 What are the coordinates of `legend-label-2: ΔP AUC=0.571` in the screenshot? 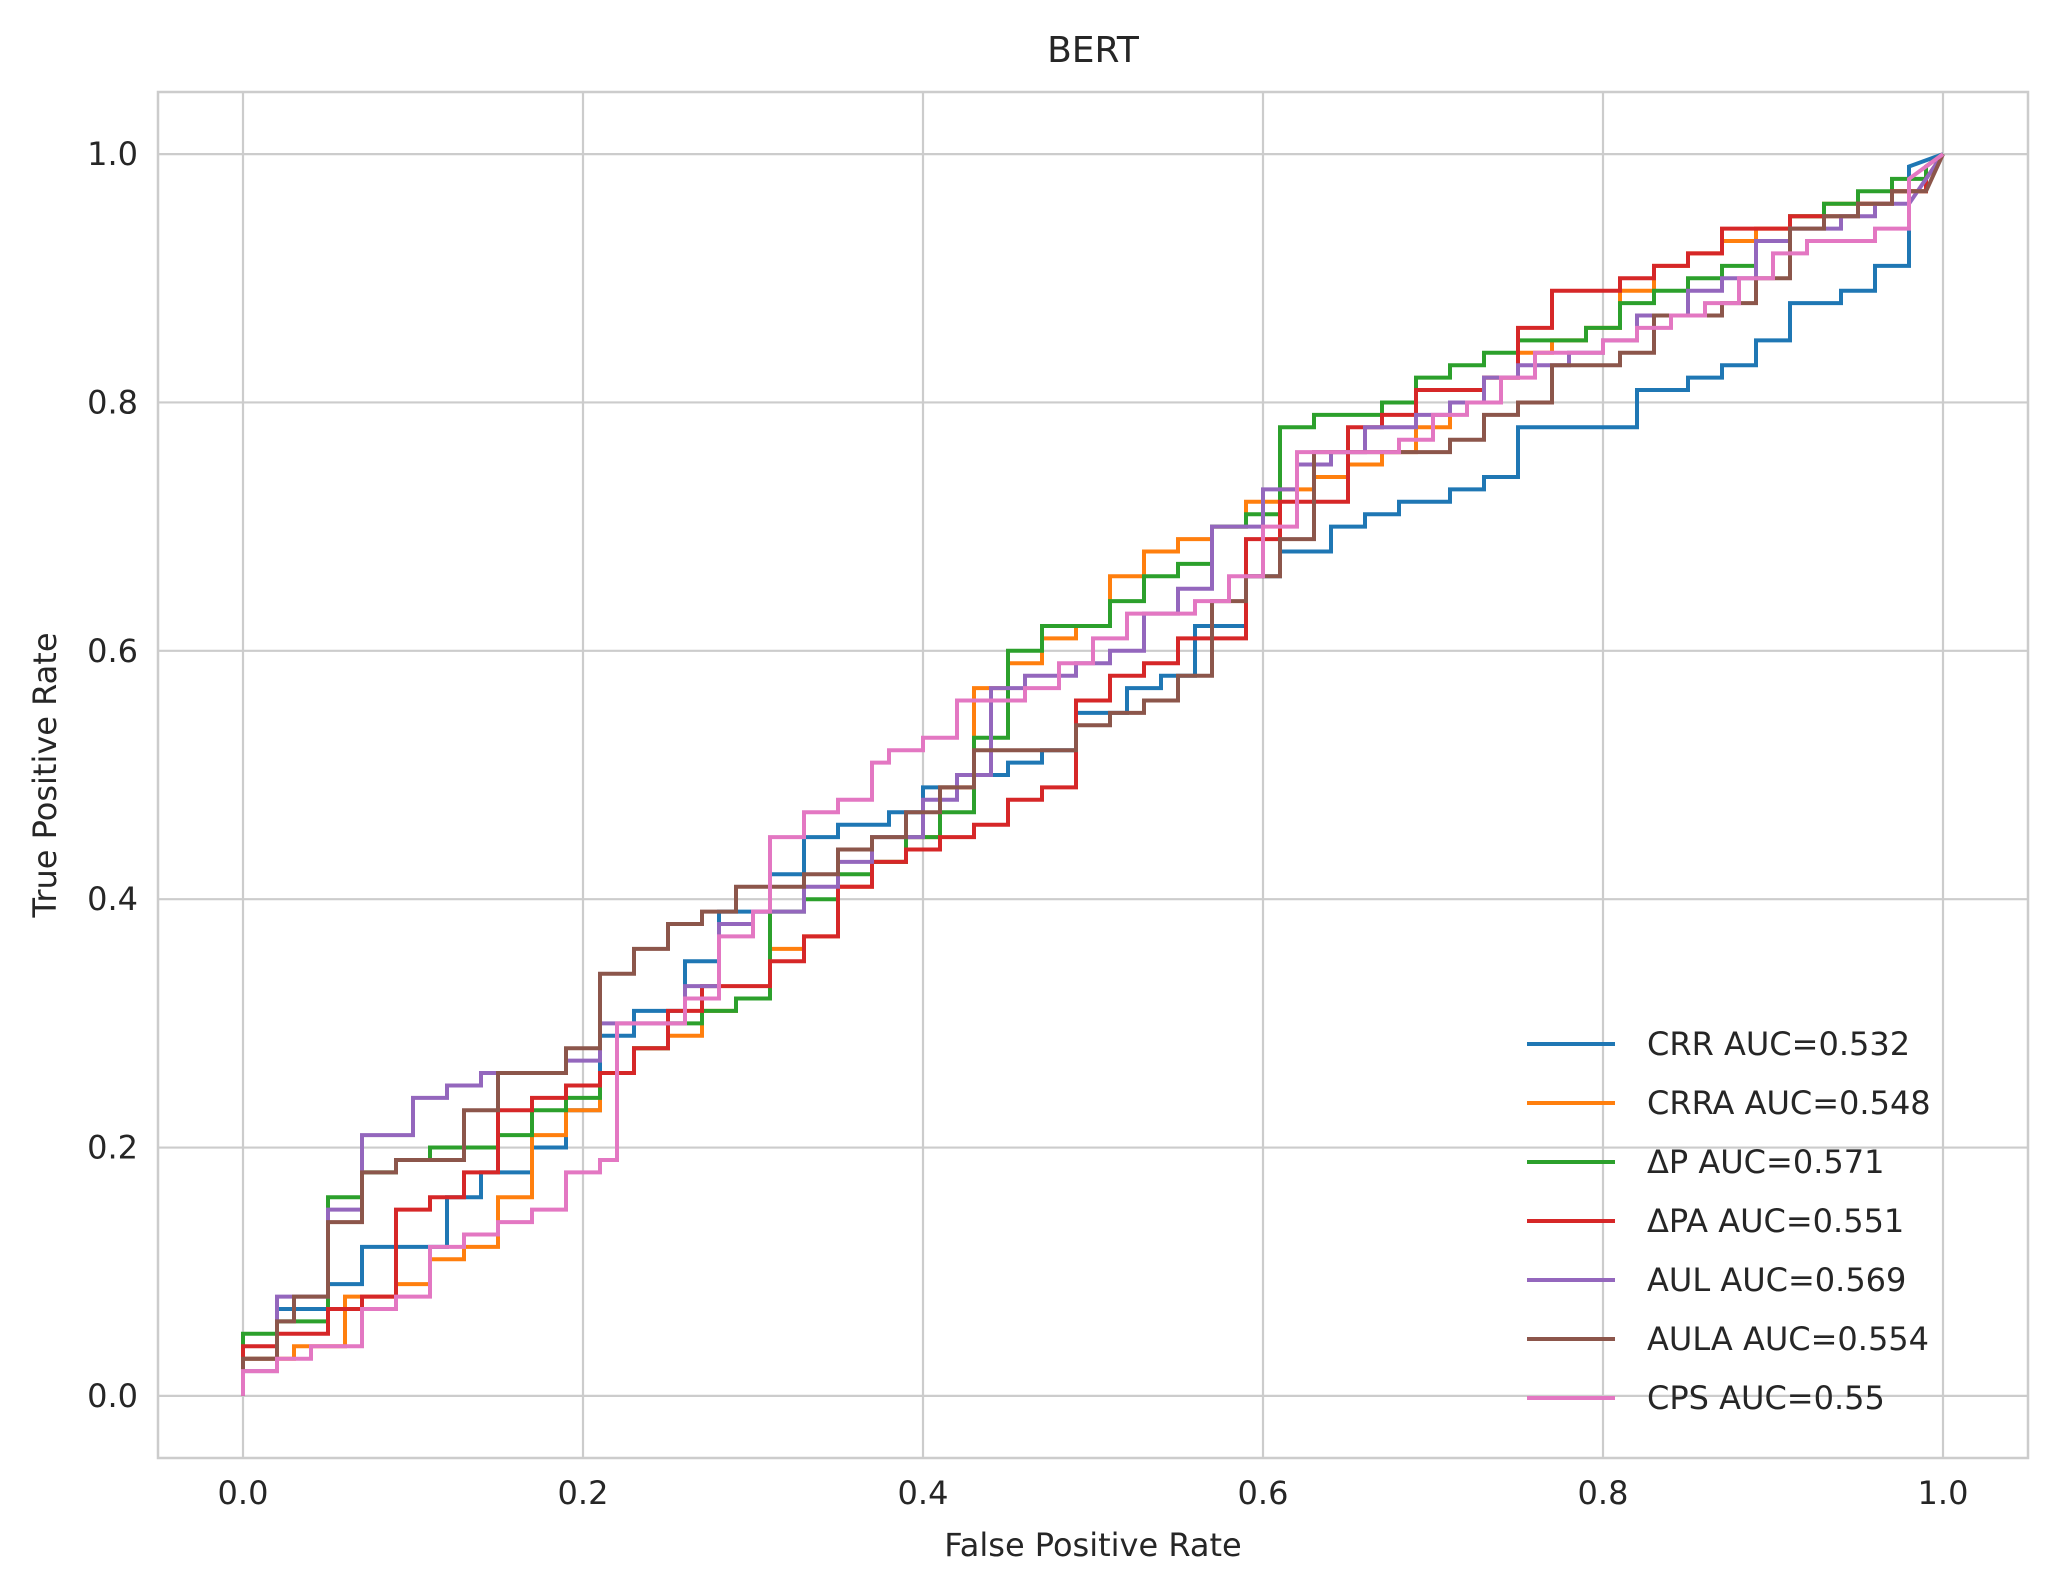 It's located at (1765, 1162).